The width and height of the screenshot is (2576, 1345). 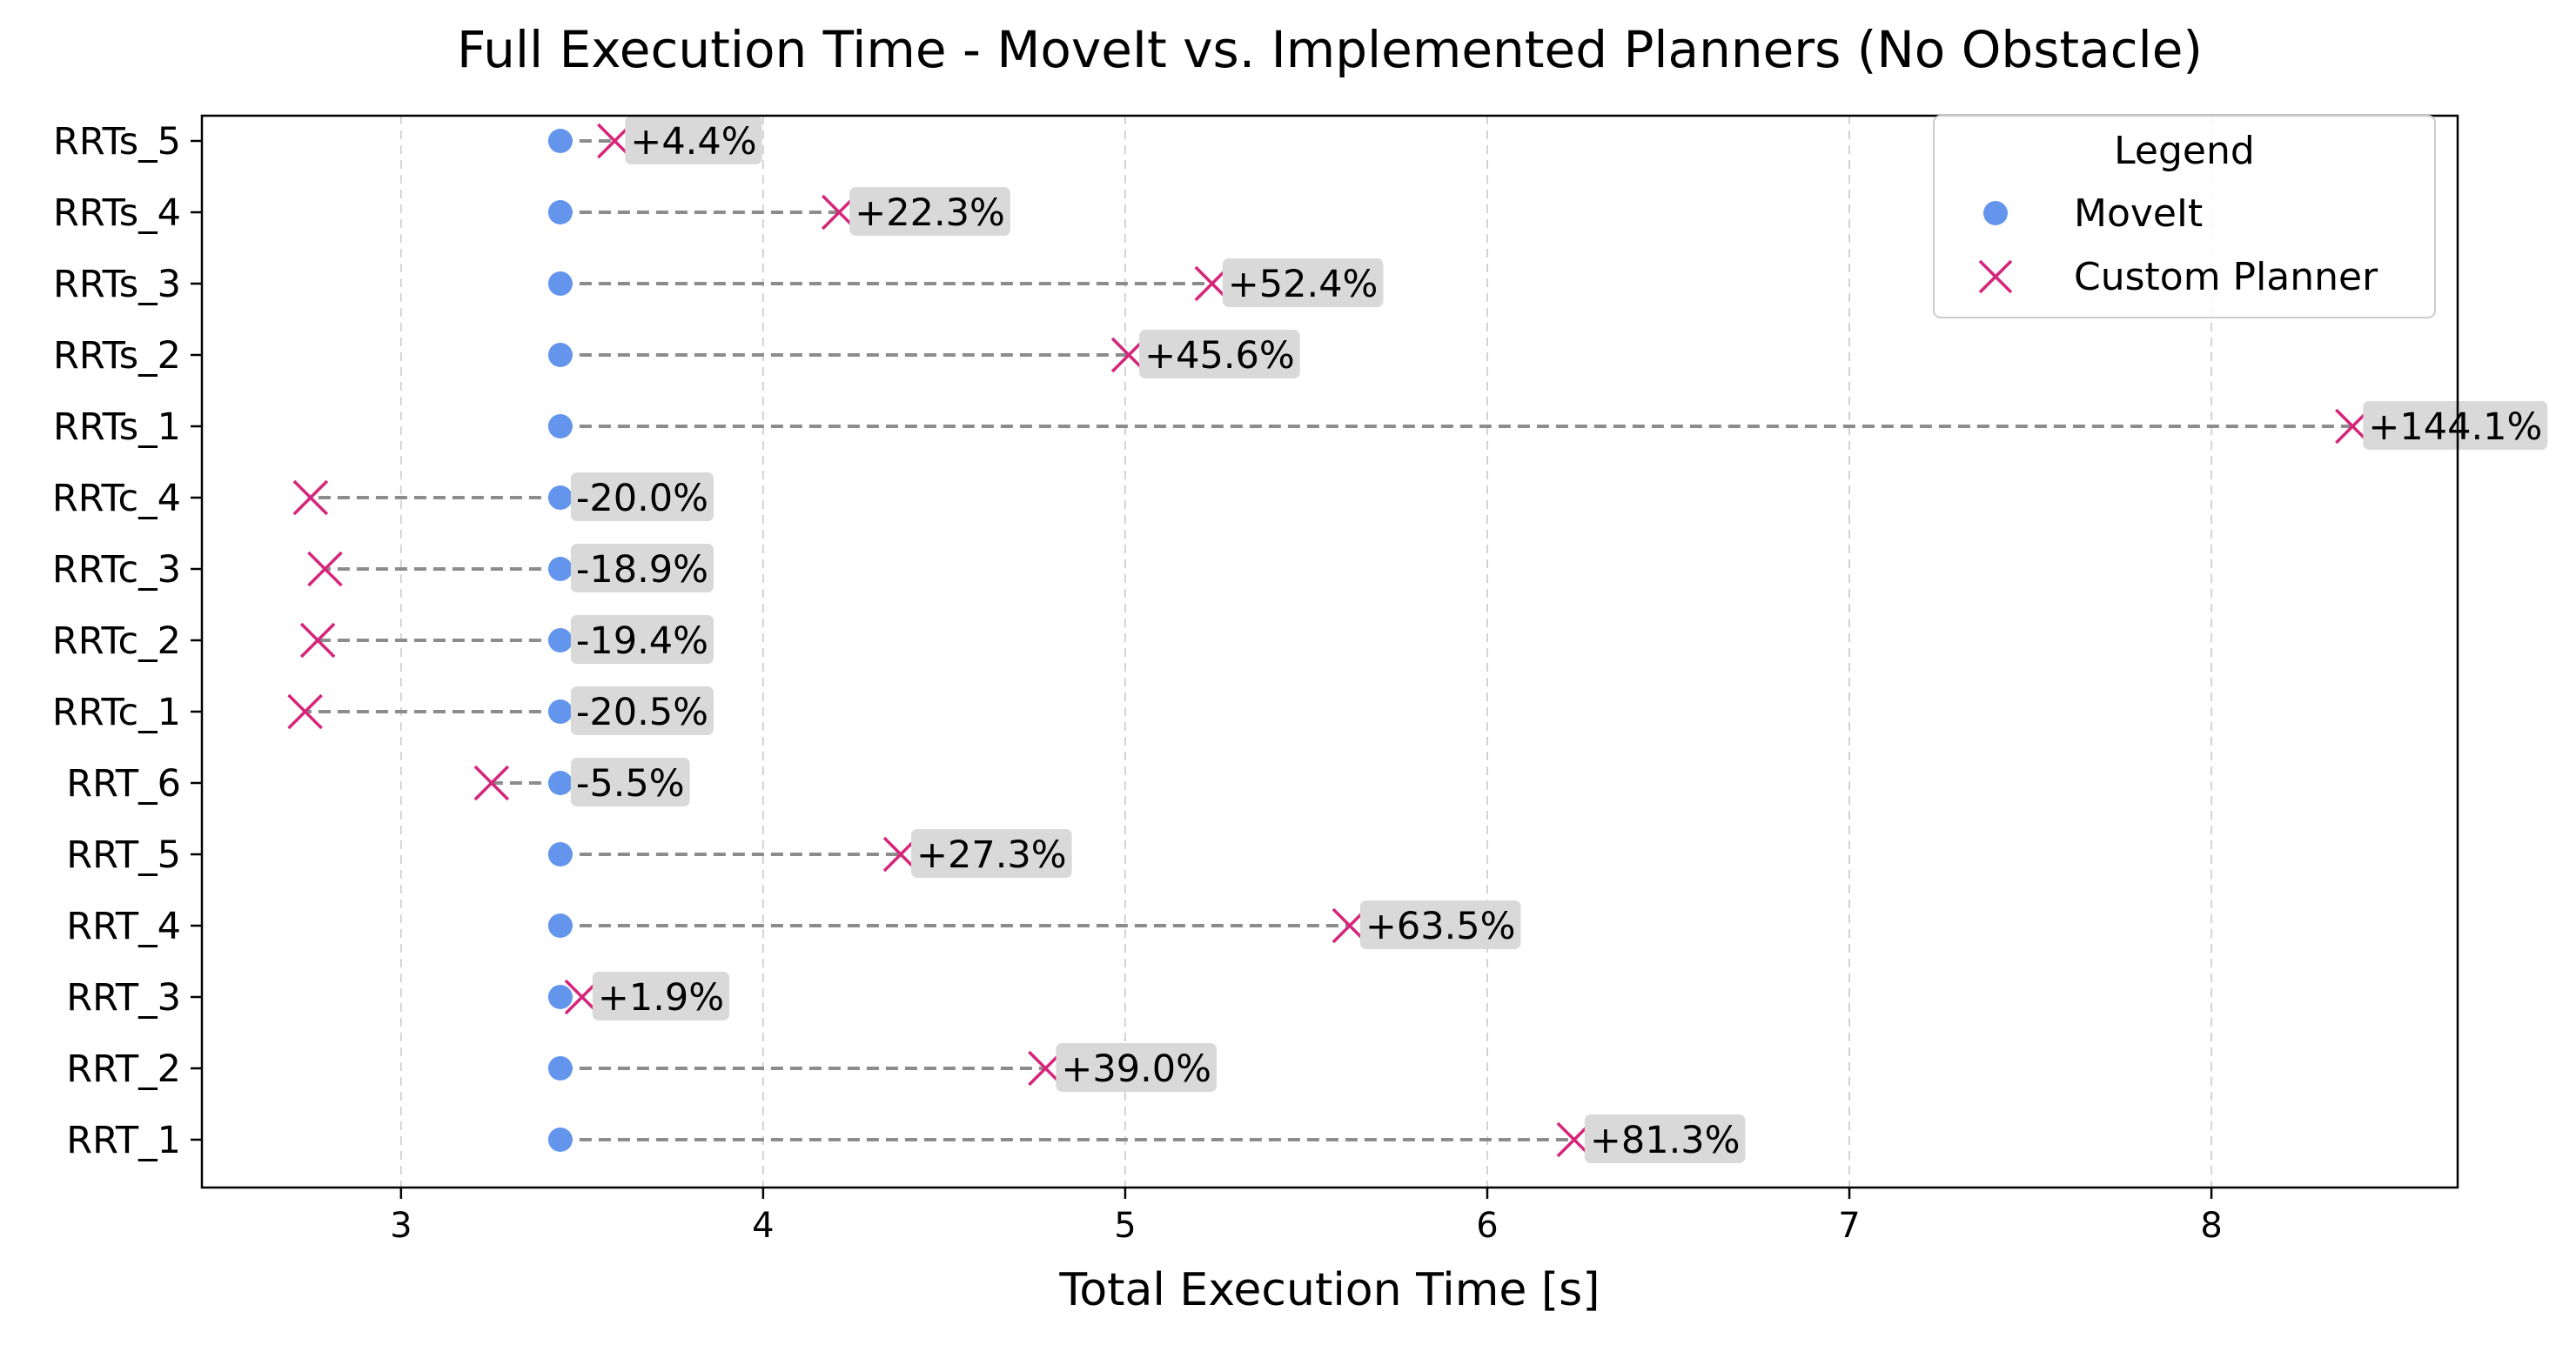 What do you see at coordinates (116, 570) in the screenshot?
I see `y-tick-label: RRTc_3` at bounding box center [116, 570].